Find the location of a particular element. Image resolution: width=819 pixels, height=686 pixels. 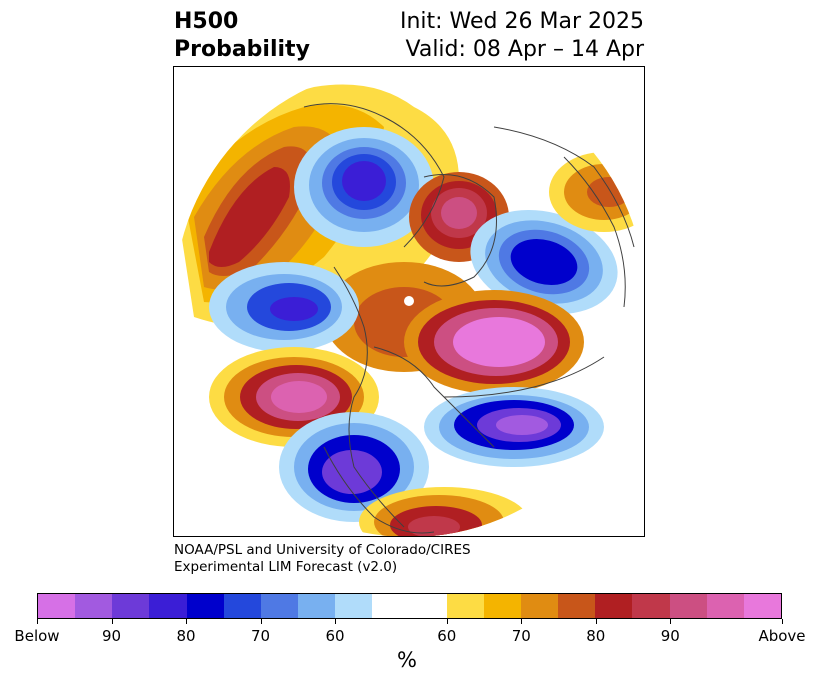

colorbar-tick-label: Above is located at coordinates (782, 636).